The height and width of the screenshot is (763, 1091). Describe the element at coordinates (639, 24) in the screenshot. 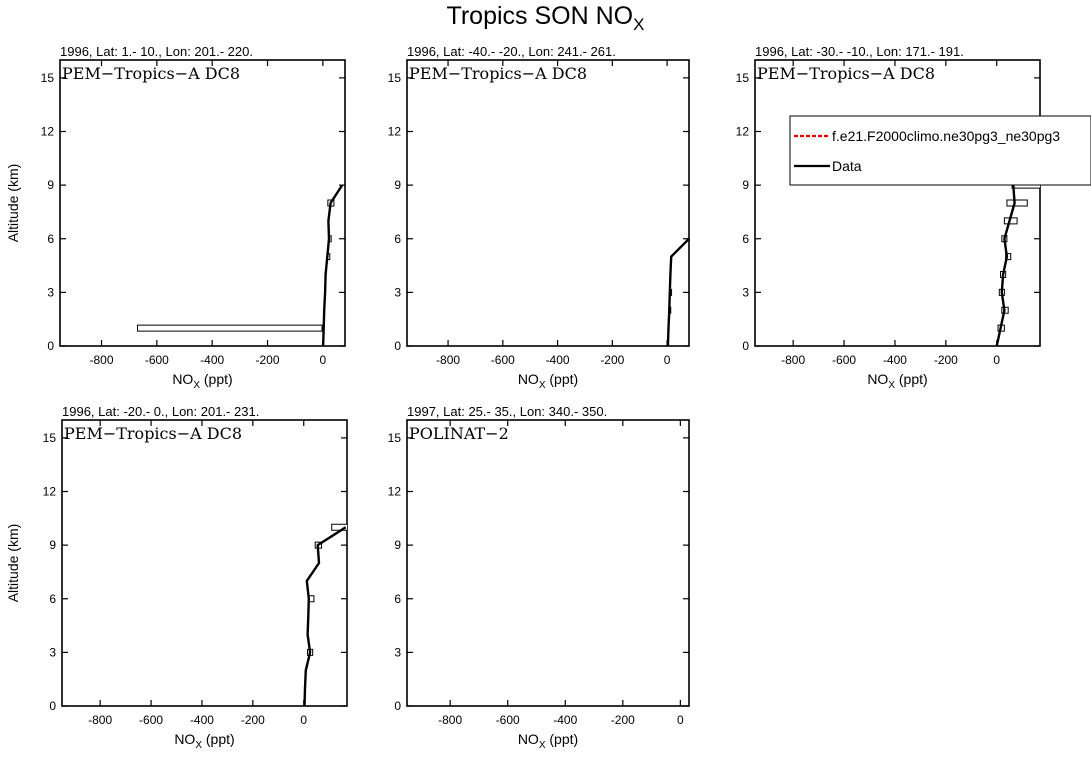

I see `main-title-subscript: X` at that location.